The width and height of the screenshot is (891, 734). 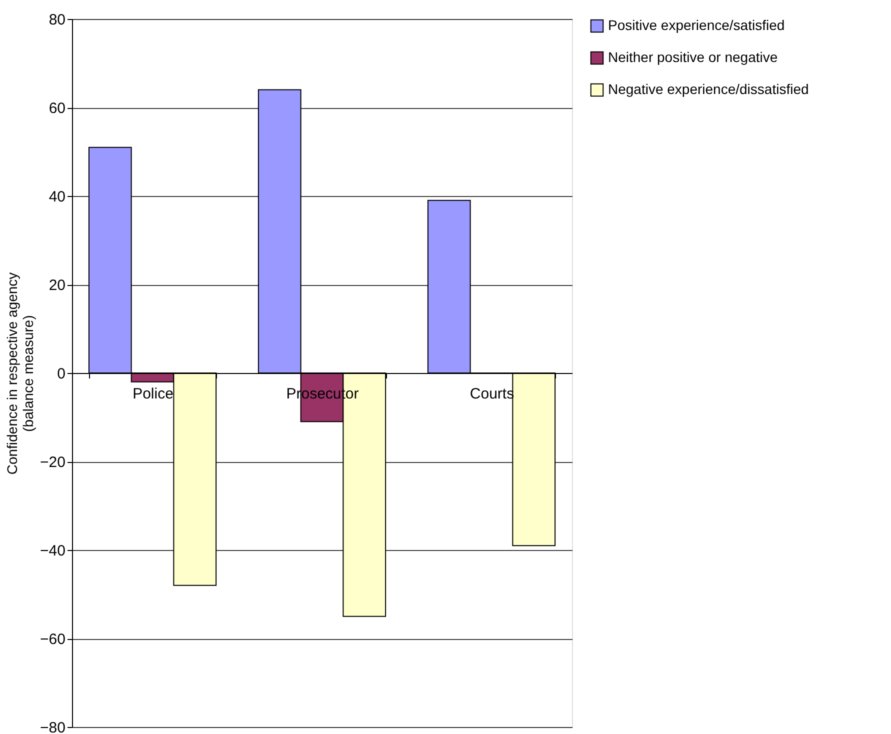 What do you see at coordinates (153, 394) in the screenshot?
I see `x-tick-label: Police` at bounding box center [153, 394].